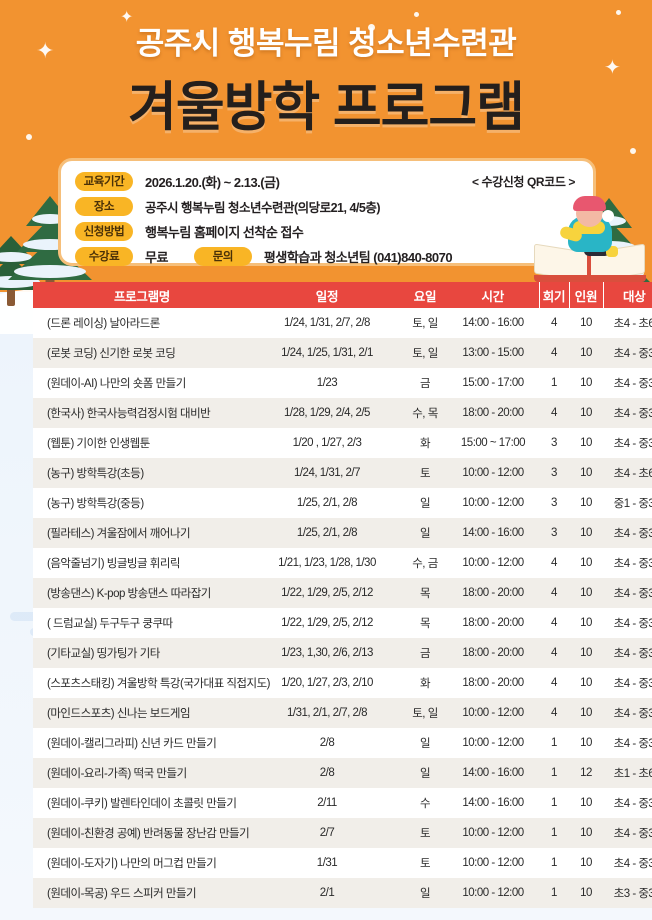 This screenshot has height=920, width=652. What do you see at coordinates (327, 443) in the screenshot?
I see `schedule-cell: 1/20 , 1/27, 2/3` at bounding box center [327, 443].